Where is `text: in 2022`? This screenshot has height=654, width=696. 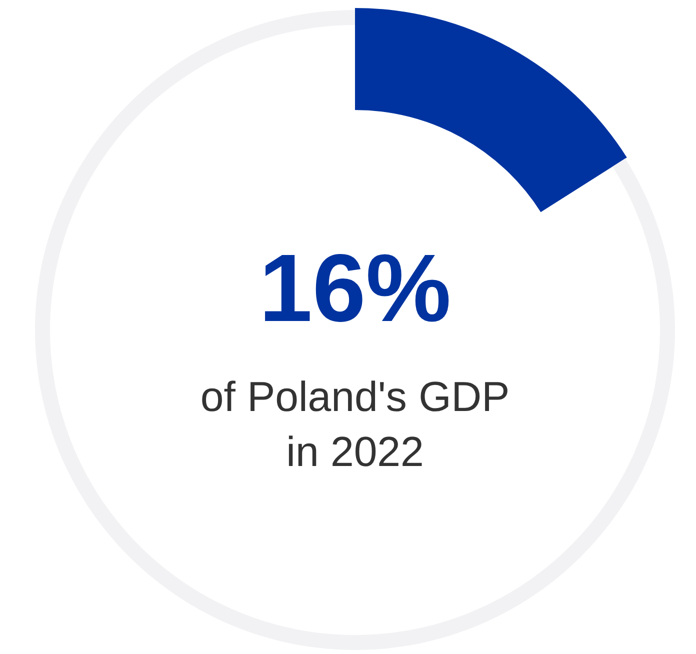 text: in 2022 is located at coordinates (355, 451).